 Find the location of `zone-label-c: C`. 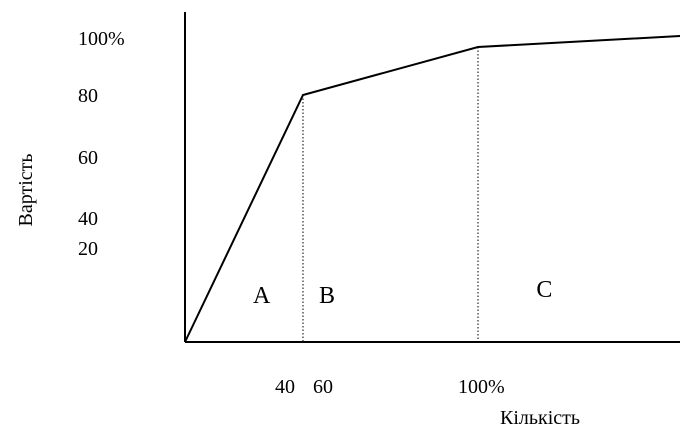

zone-label-c: C is located at coordinates (544, 290).